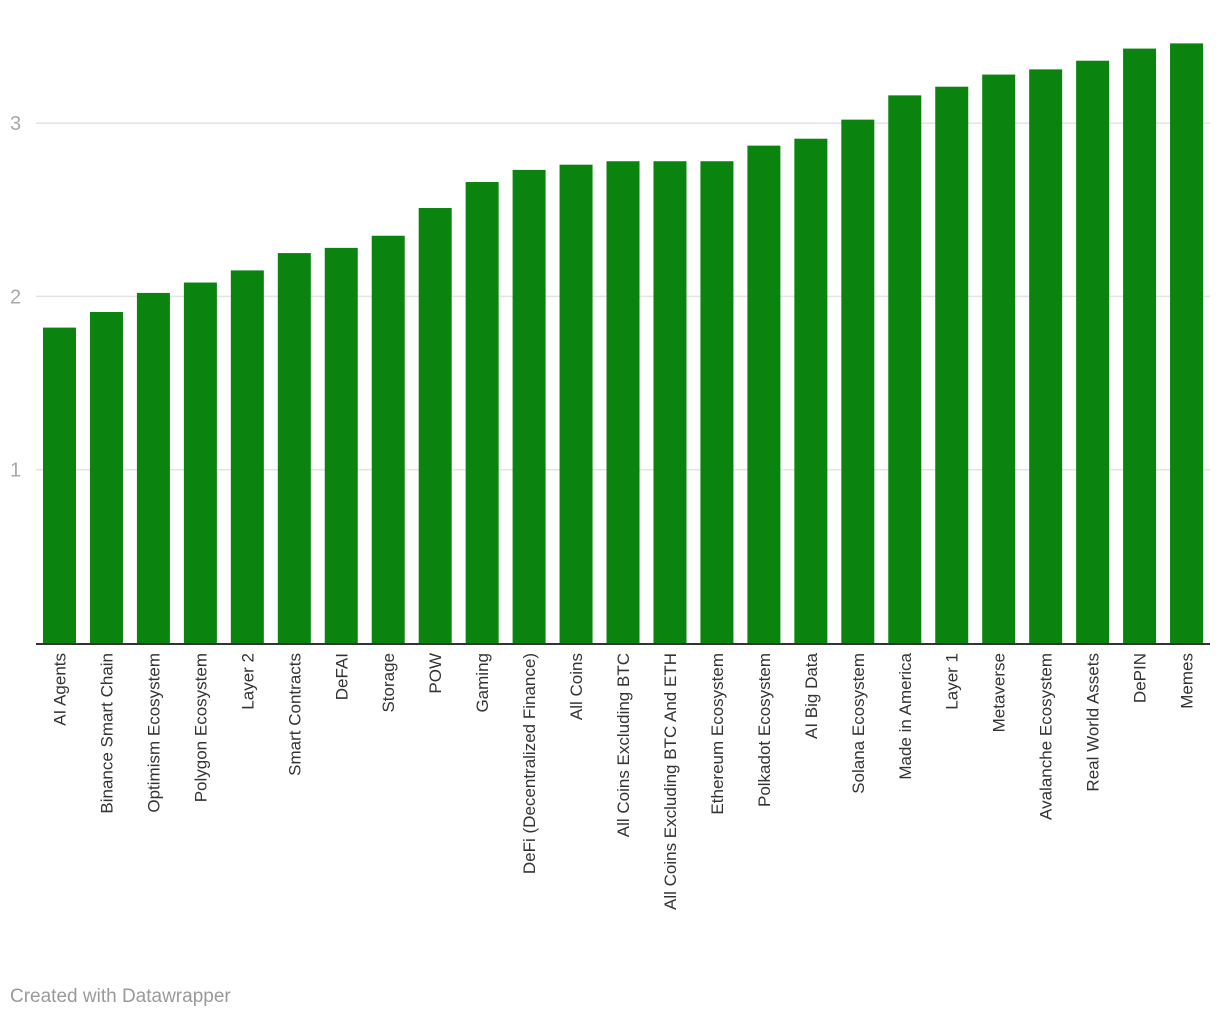  I want to click on x-tick-label: AI Big Data, so click(811, 695).